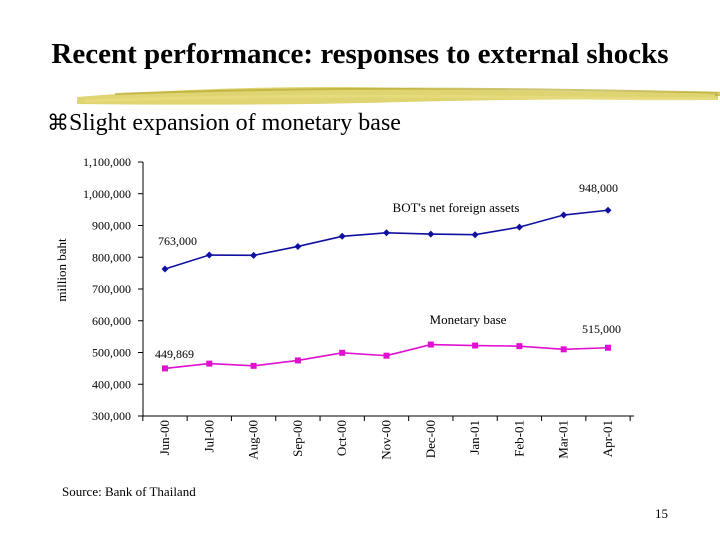 This screenshot has height=540, width=720. I want to click on annotation-nfa-start: 763,000, so click(177, 241).